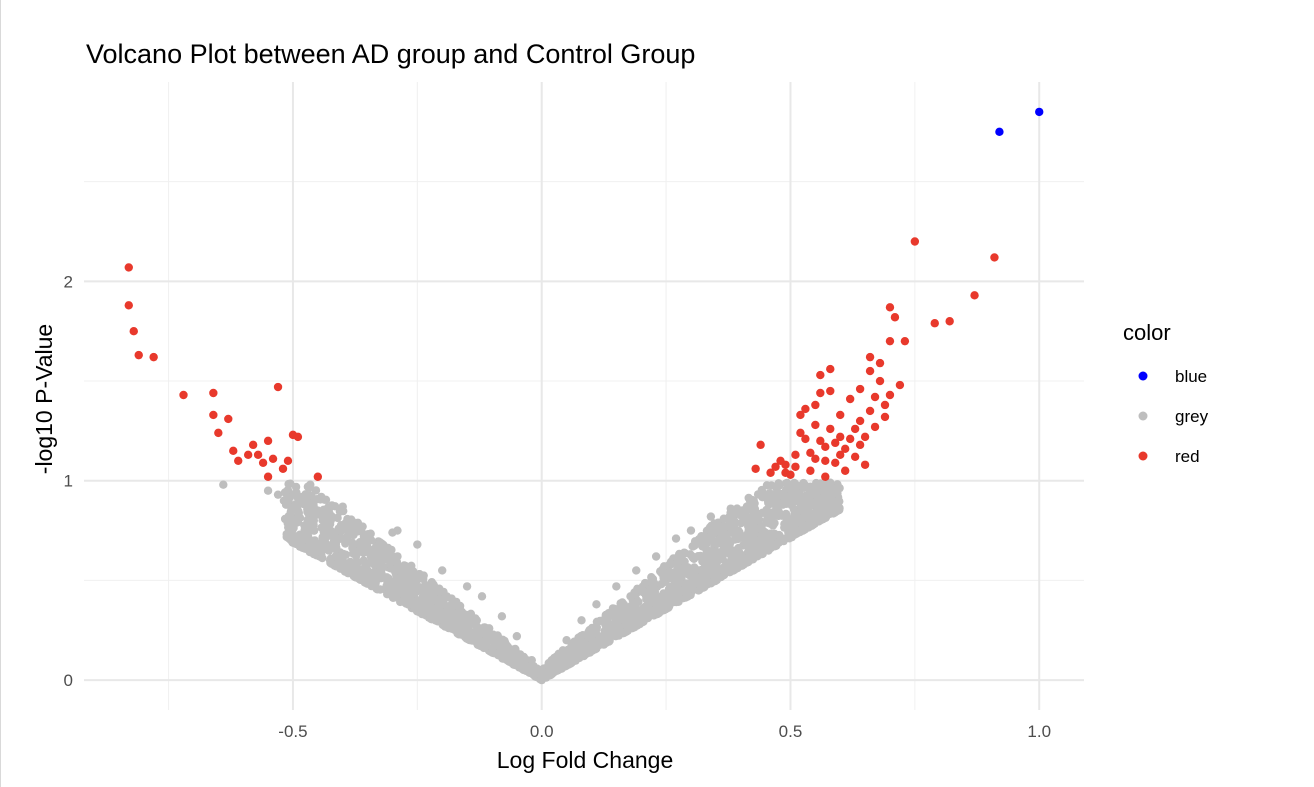 Image resolution: width=1314 pixels, height=787 pixels. I want to click on series-blue-points, so click(1019, 122).